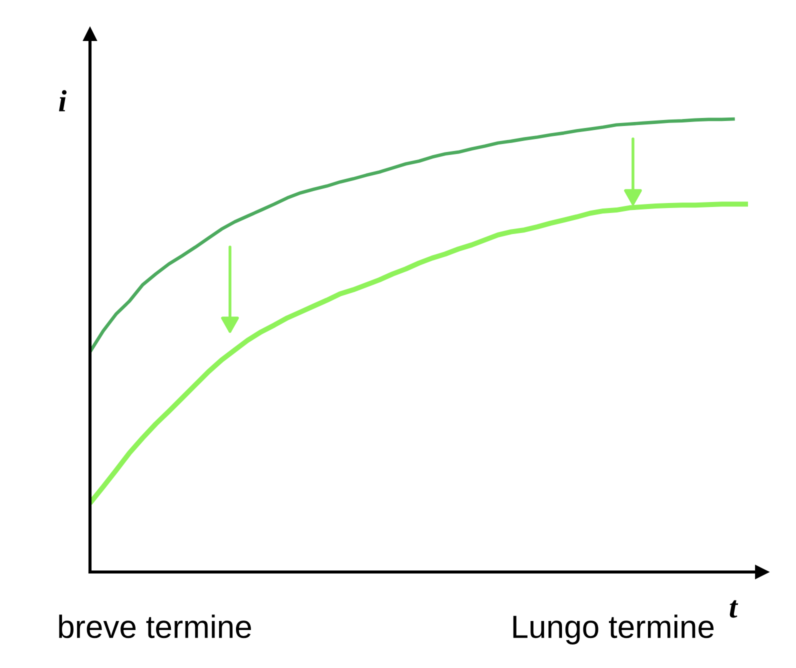  Describe the element at coordinates (613, 629) in the screenshot. I see `text: Lungo termine` at that location.